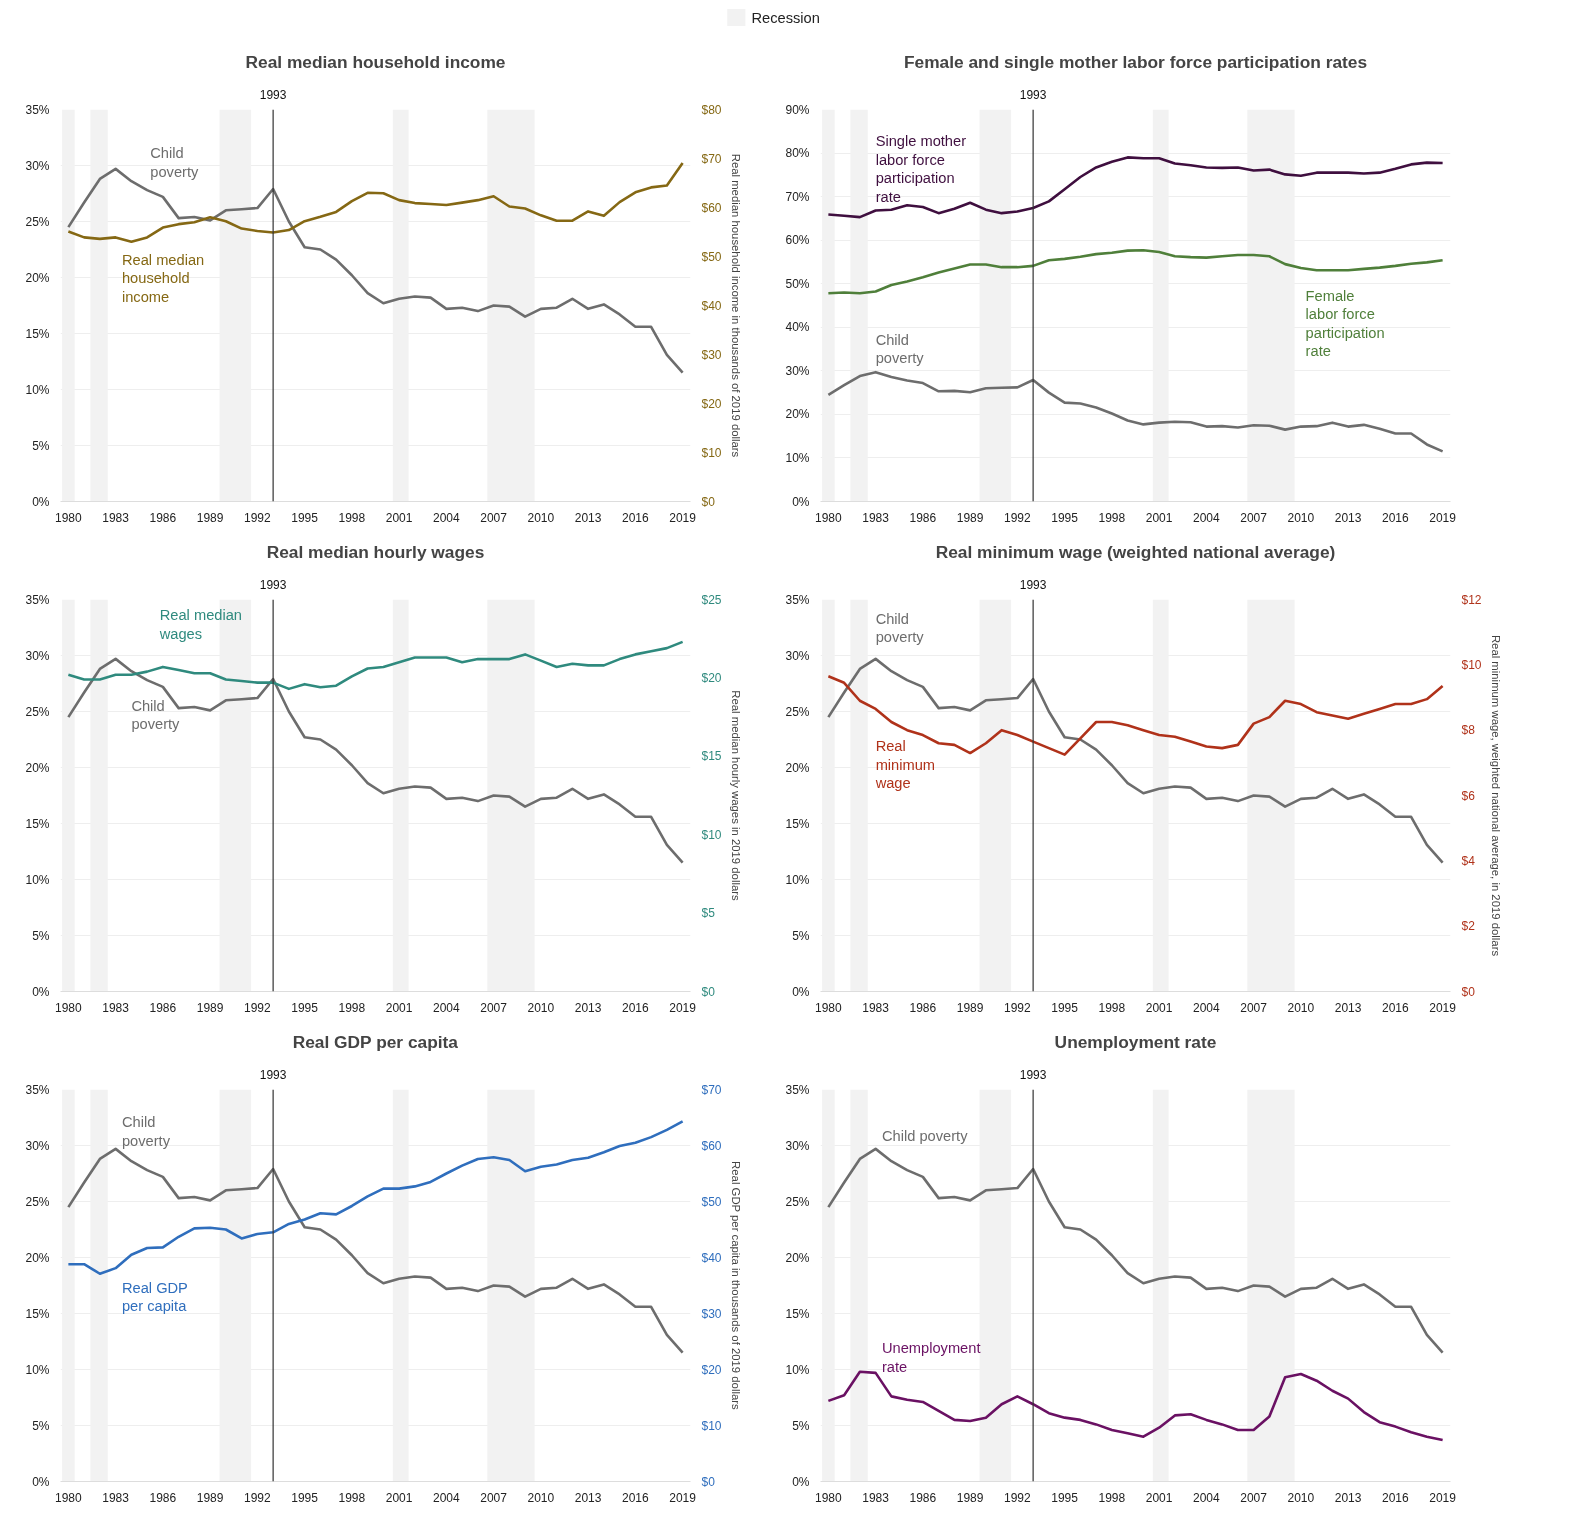 The image size is (1570, 1523). I want to click on y-tick-label: 60%, so click(797, 240).